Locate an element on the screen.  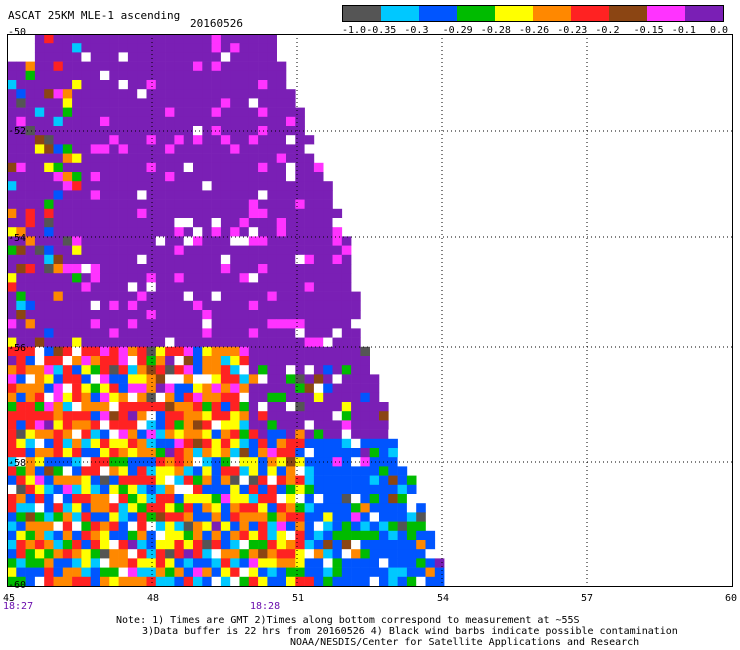
colorbar-segment is located at coordinates (476, 13).